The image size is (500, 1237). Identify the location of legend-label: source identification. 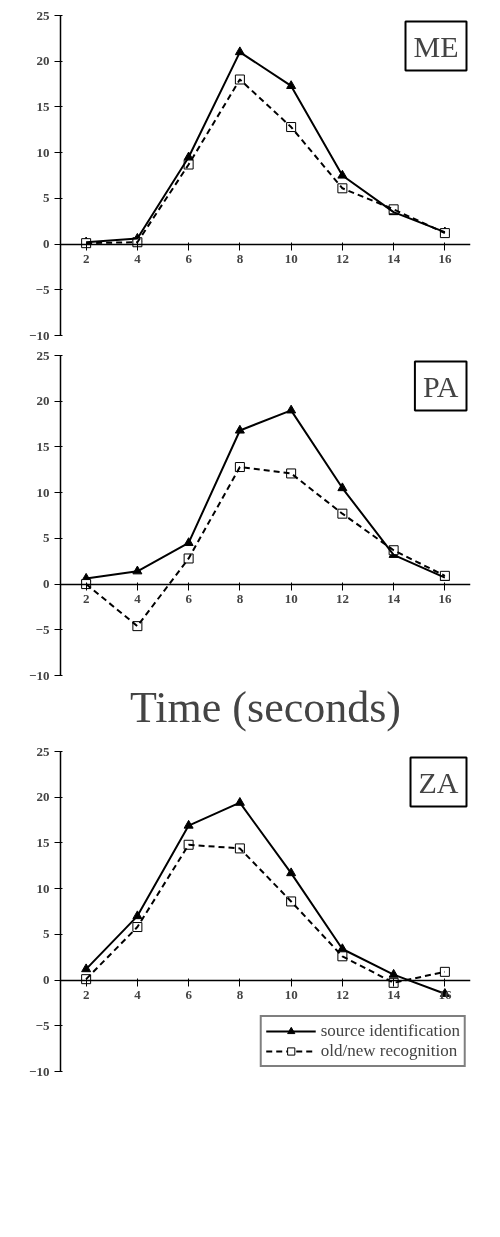
(390, 1031).